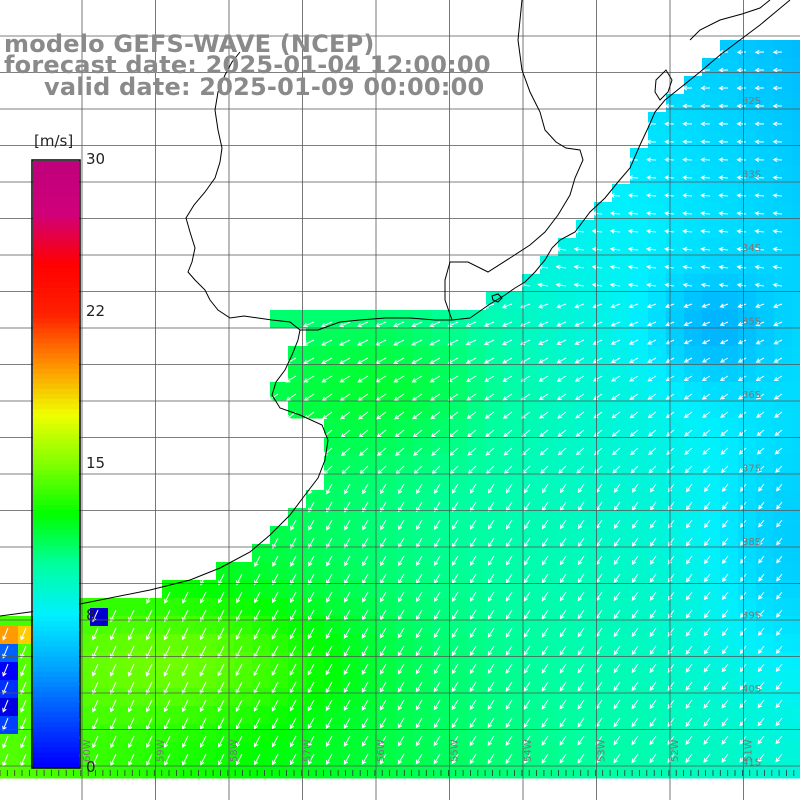 This screenshot has height=800, width=800. I want to click on model-title: modelo GEFS-WAVE (NCEP), so click(189, 44).